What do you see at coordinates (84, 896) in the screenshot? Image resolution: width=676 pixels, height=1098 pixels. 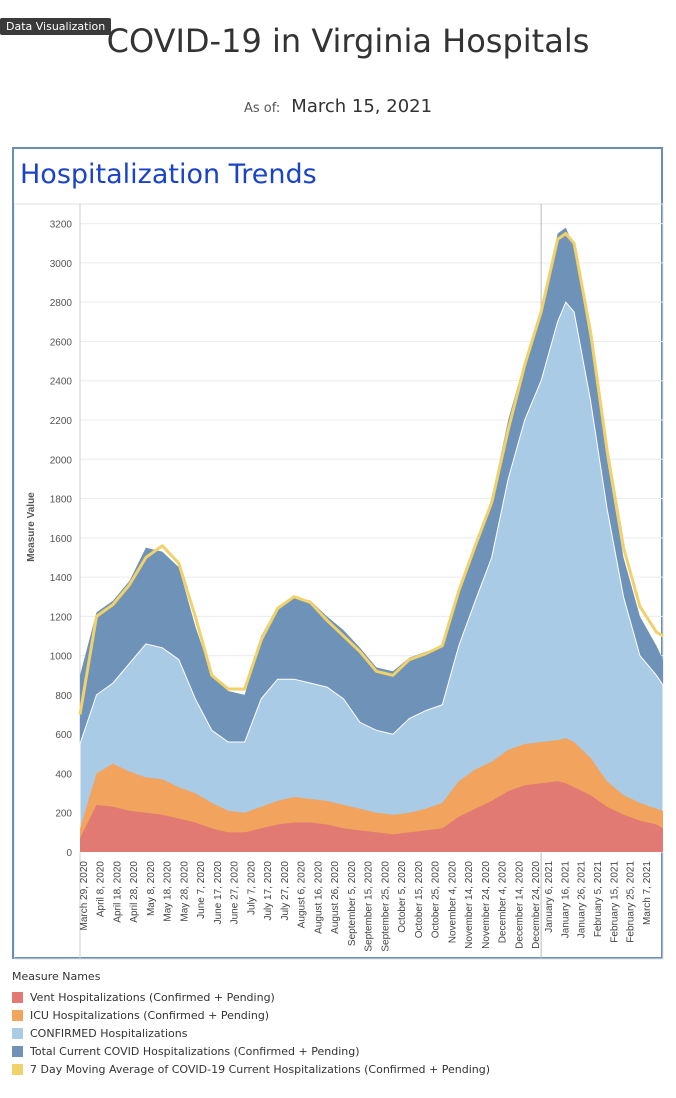 I see `x-tick-label: March 29, 2020` at bounding box center [84, 896].